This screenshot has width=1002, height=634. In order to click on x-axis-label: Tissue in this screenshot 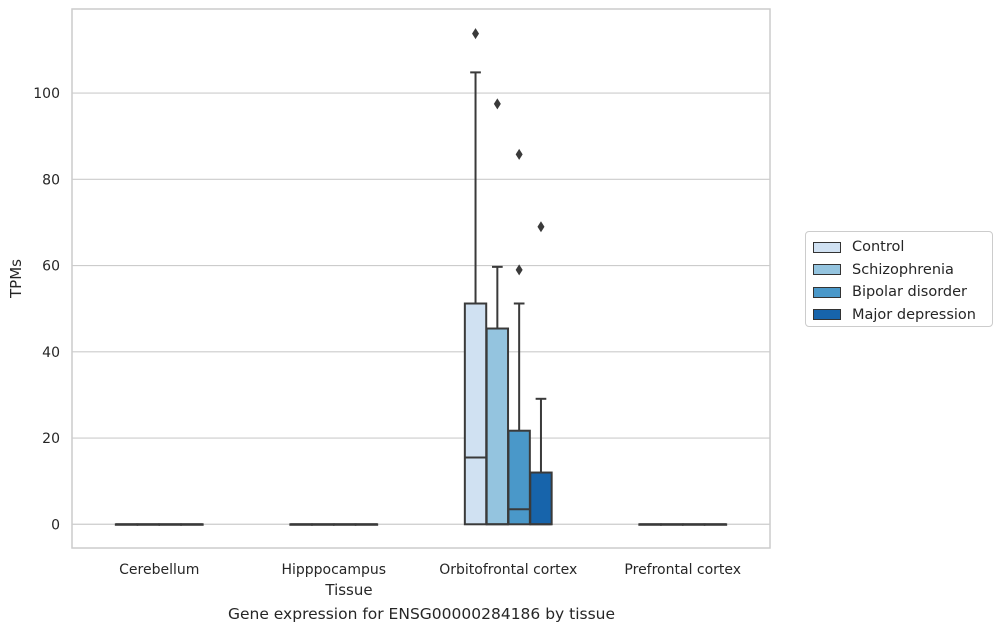, I will do `click(348, 590)`.